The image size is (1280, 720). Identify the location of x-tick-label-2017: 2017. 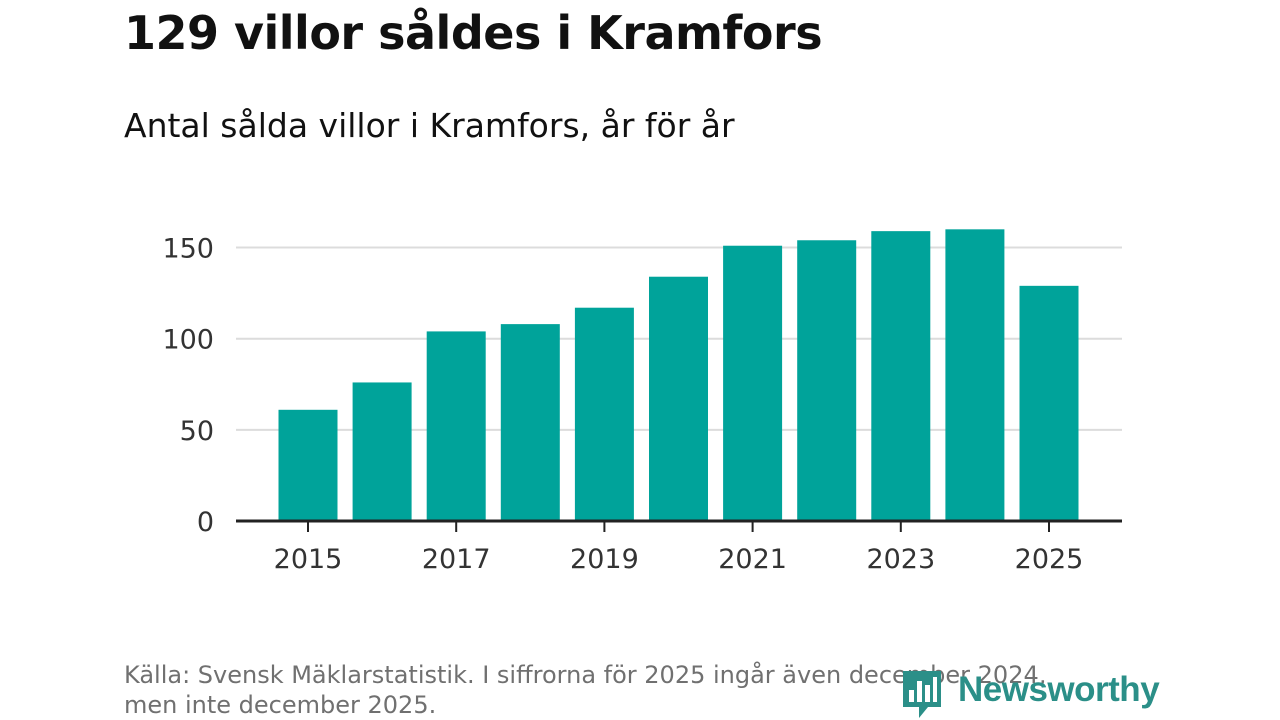
(456, 559).